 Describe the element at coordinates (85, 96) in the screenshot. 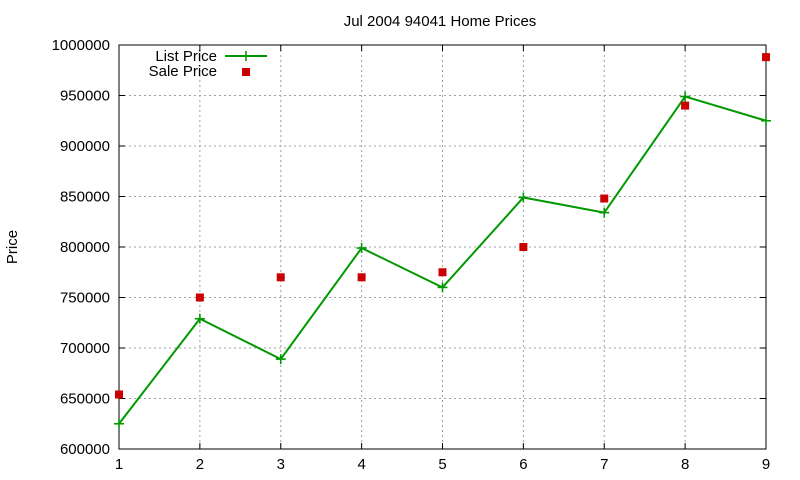

I see `y-tick-label: 950000` at that location.